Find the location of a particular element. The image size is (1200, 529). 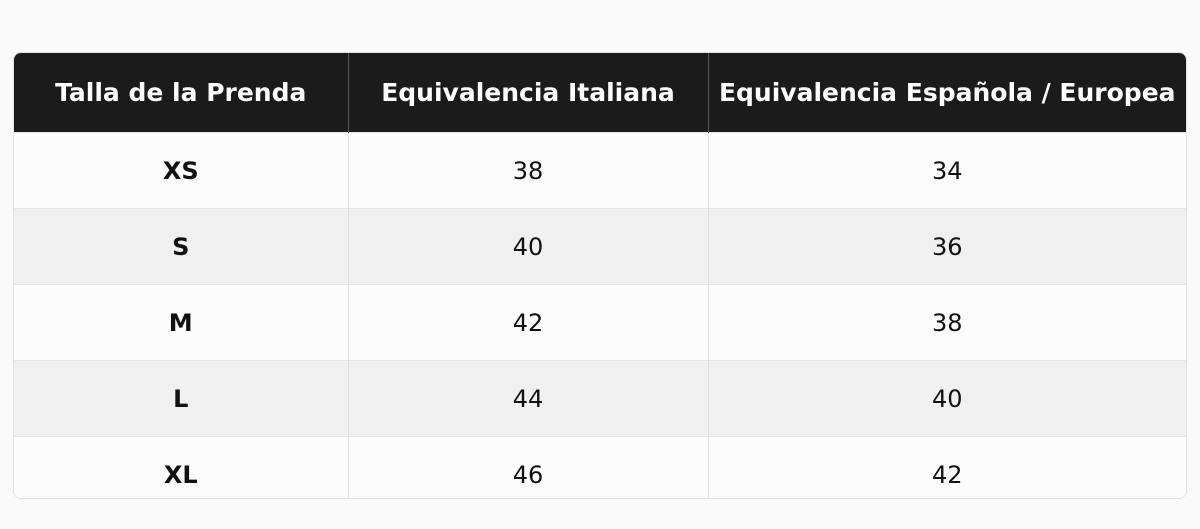

table-row: L 44 40 is located at coordinates (600, 398).